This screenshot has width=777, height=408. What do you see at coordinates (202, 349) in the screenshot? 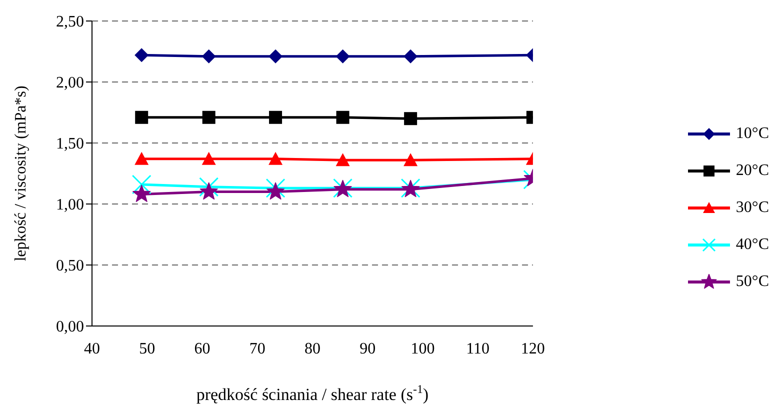
I see `x-tick-label: 60` at bounding box center [202, 349].